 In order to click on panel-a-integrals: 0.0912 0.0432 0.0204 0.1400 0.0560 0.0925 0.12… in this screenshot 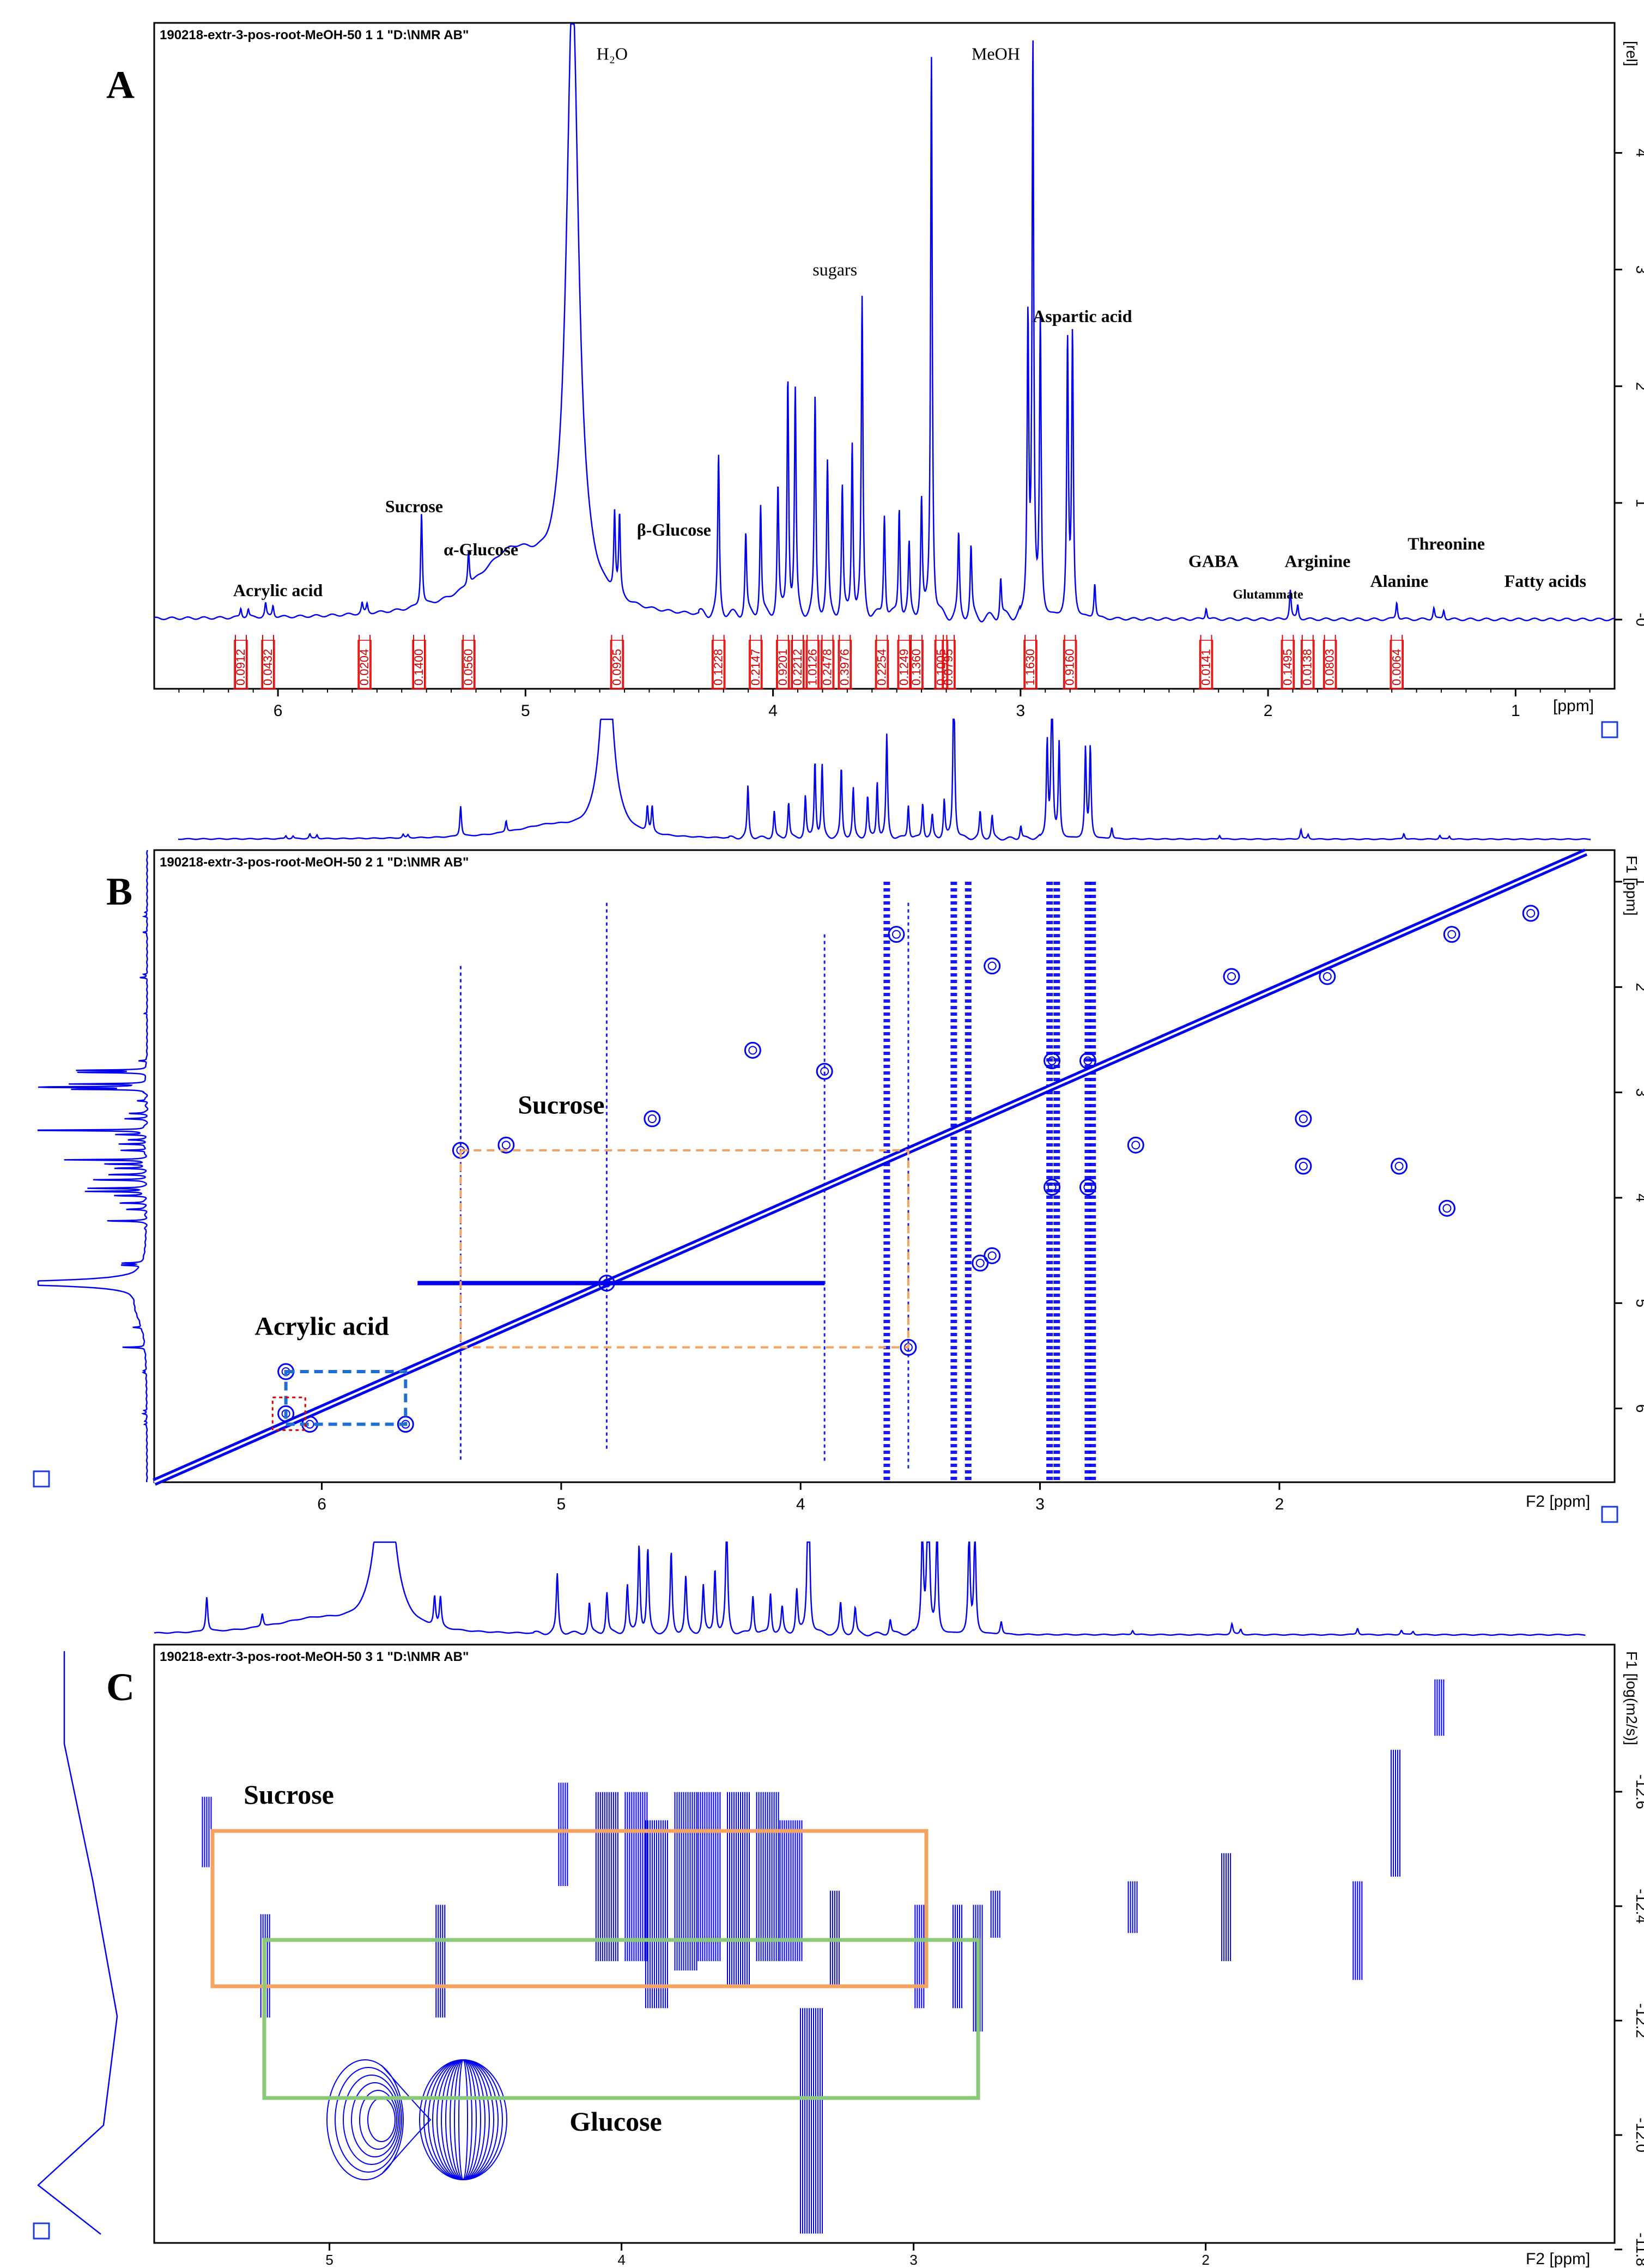, I will do `click(819, 662)`.